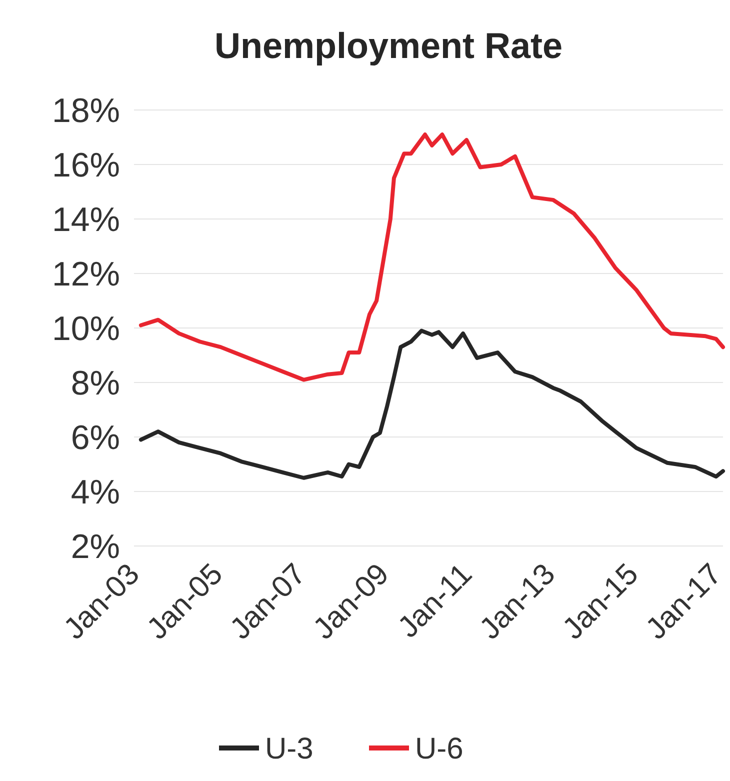  Describe the element at coordinates (289, 749) in the screenshot. I see `legend-label: U-3` at that location.